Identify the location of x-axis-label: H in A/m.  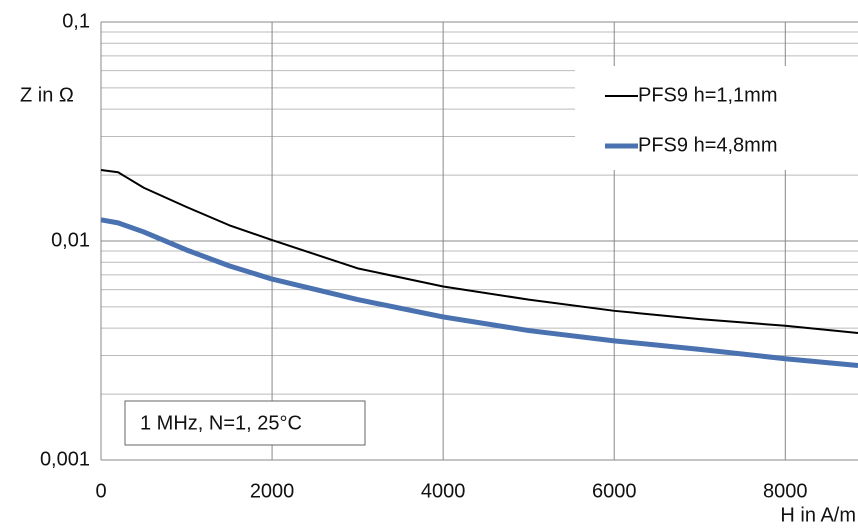
(818, 515).